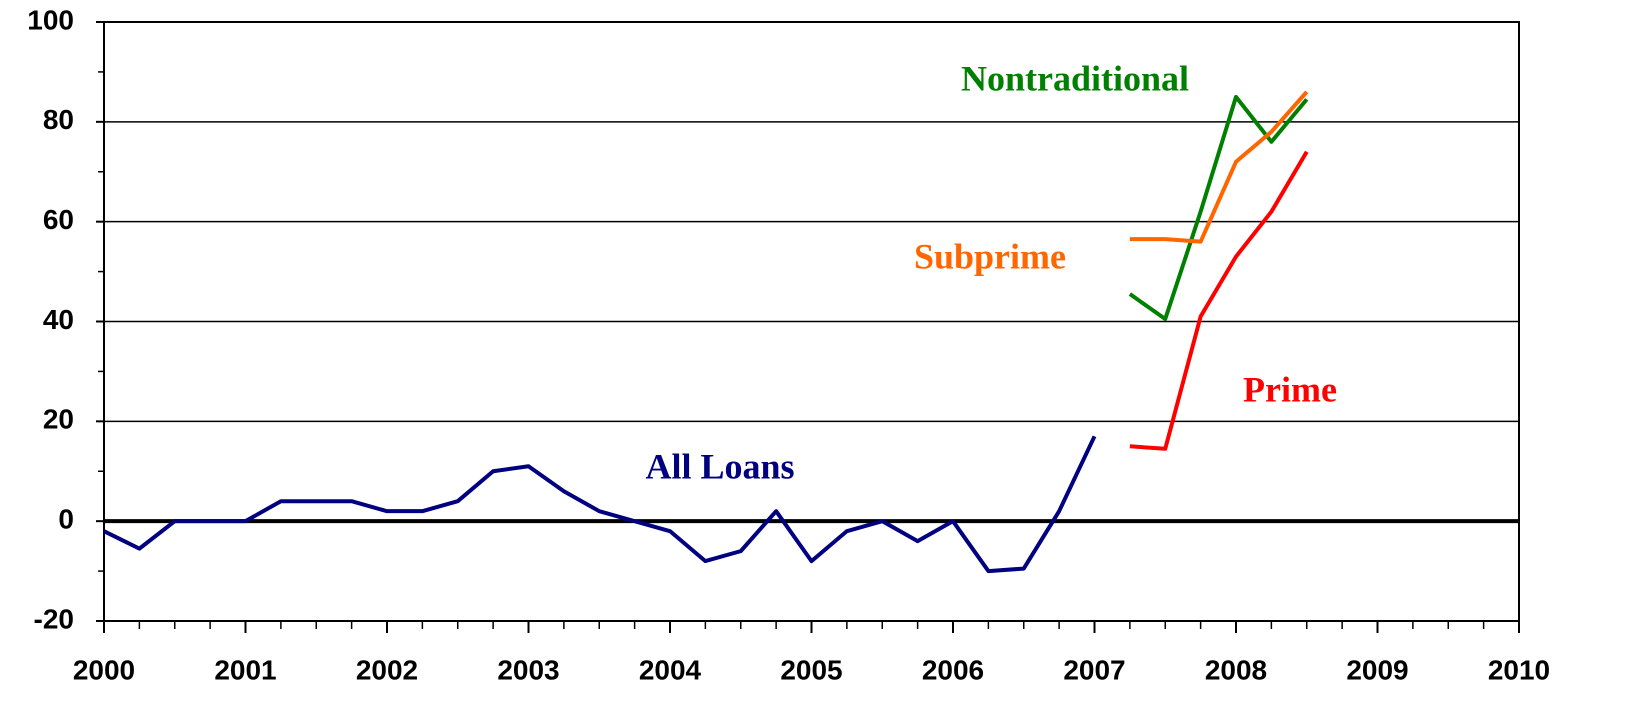 Image resolution: width=1625 pixels, height=716 pixels. Describe the element at coordinates (58, 419) in the screenshot. I see `y-tick-label: 20` at that location.